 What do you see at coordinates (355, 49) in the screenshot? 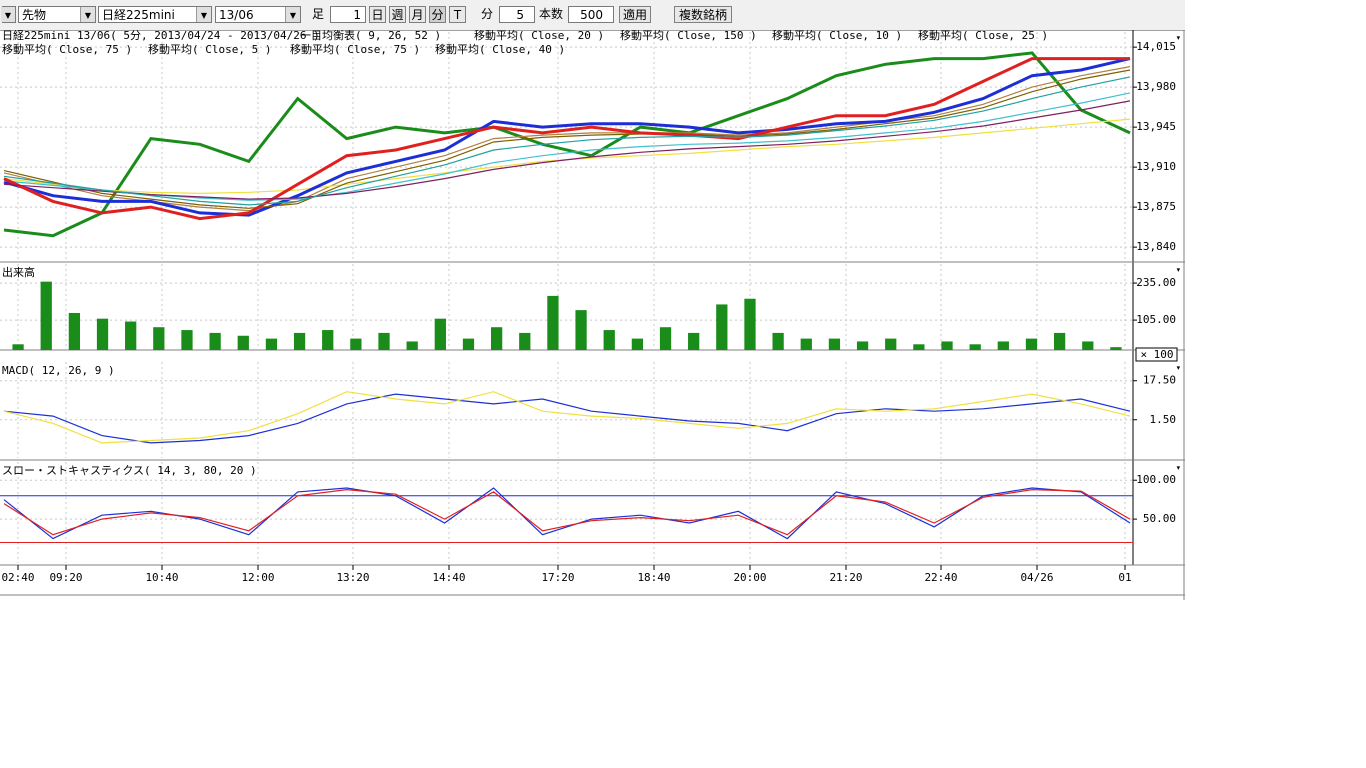
I see `legend-entry: 移動平均( Close, 75 )` at bounding box center [355, 49].